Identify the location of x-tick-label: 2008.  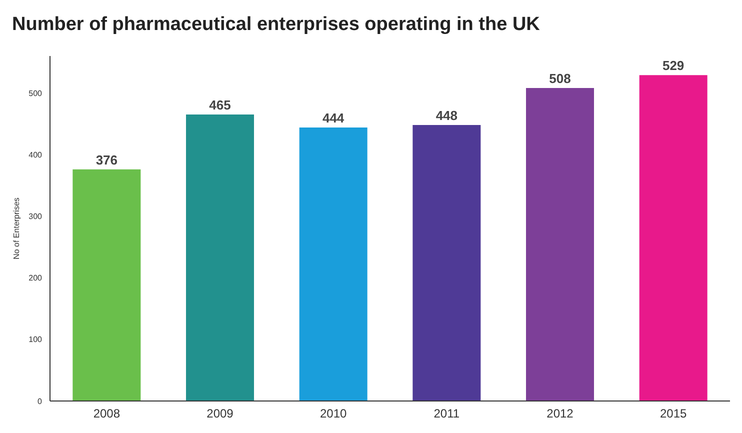
(106, 413).